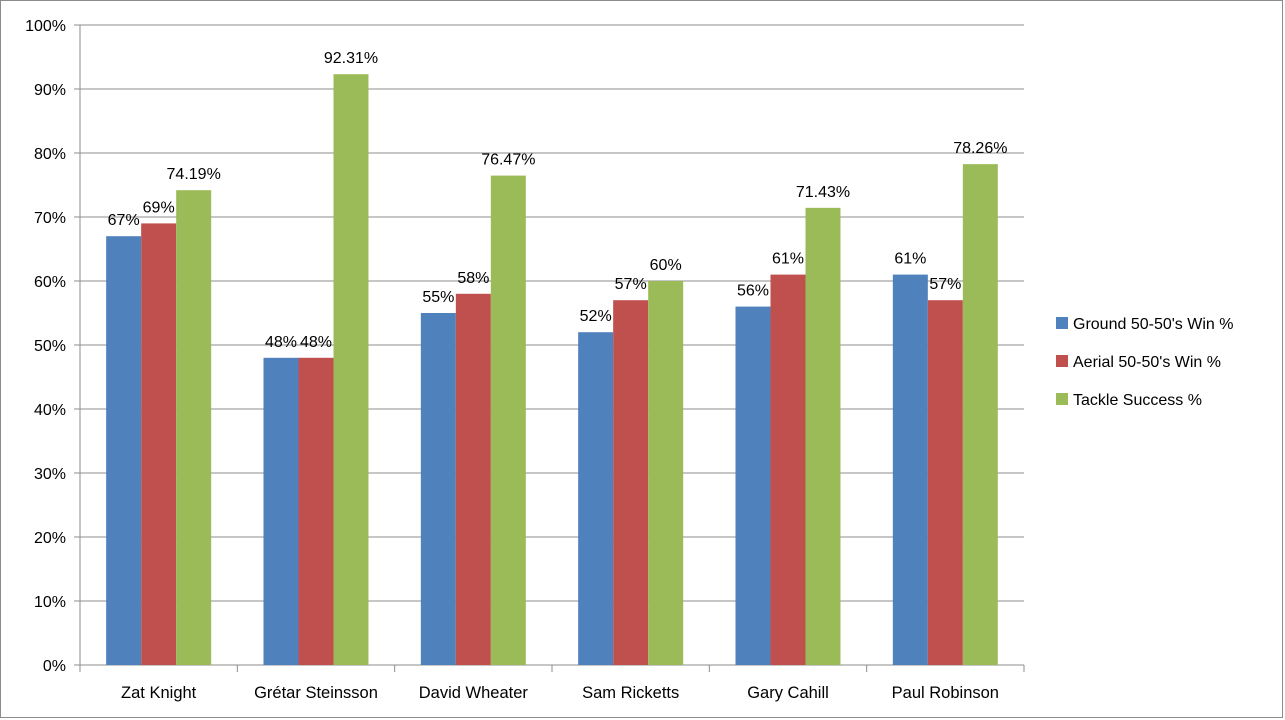 This screenshot has height=720, width=1285. What do you see at coordinates (50, 218) in the screenshot?
I see `y-tick-label: 70%` at bounding box center [50, 218].